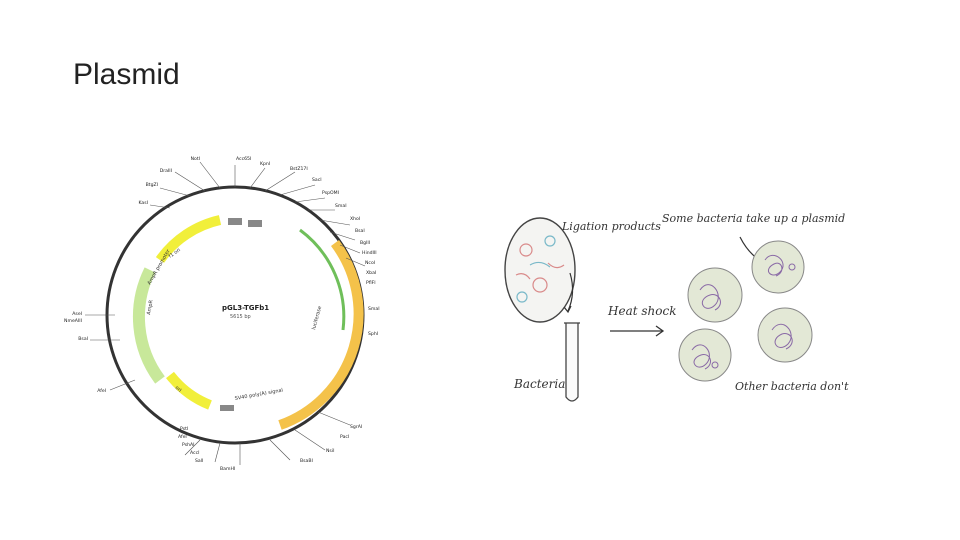 This screenshot has width=960, height=540. What do you see at coordinates (306, 461) in the screenshot?
I see `site-label: BsaBI` at bounding box center [306, 461].